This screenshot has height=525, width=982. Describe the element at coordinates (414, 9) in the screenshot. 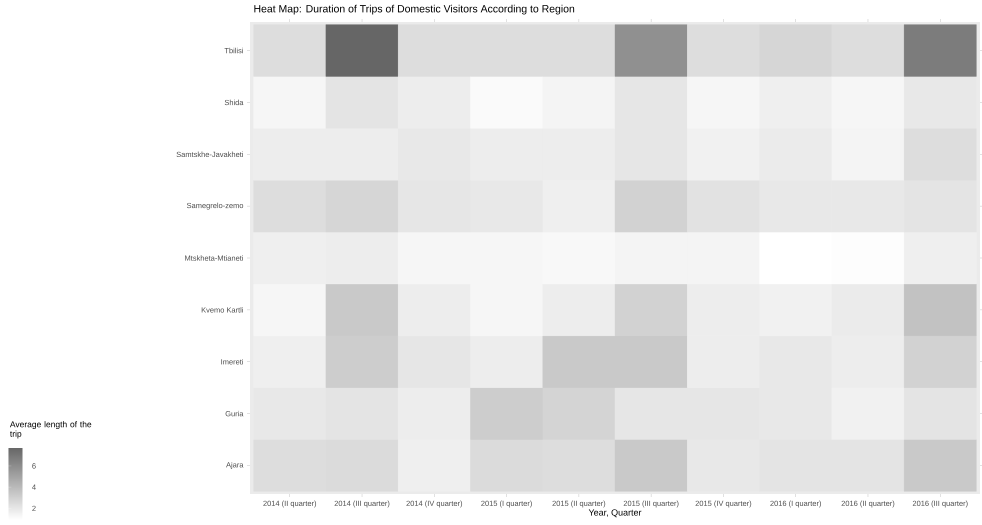

I see `chart-title: Heat Map: Duration of Trips of Domestic Visitors According to Region` at that location.